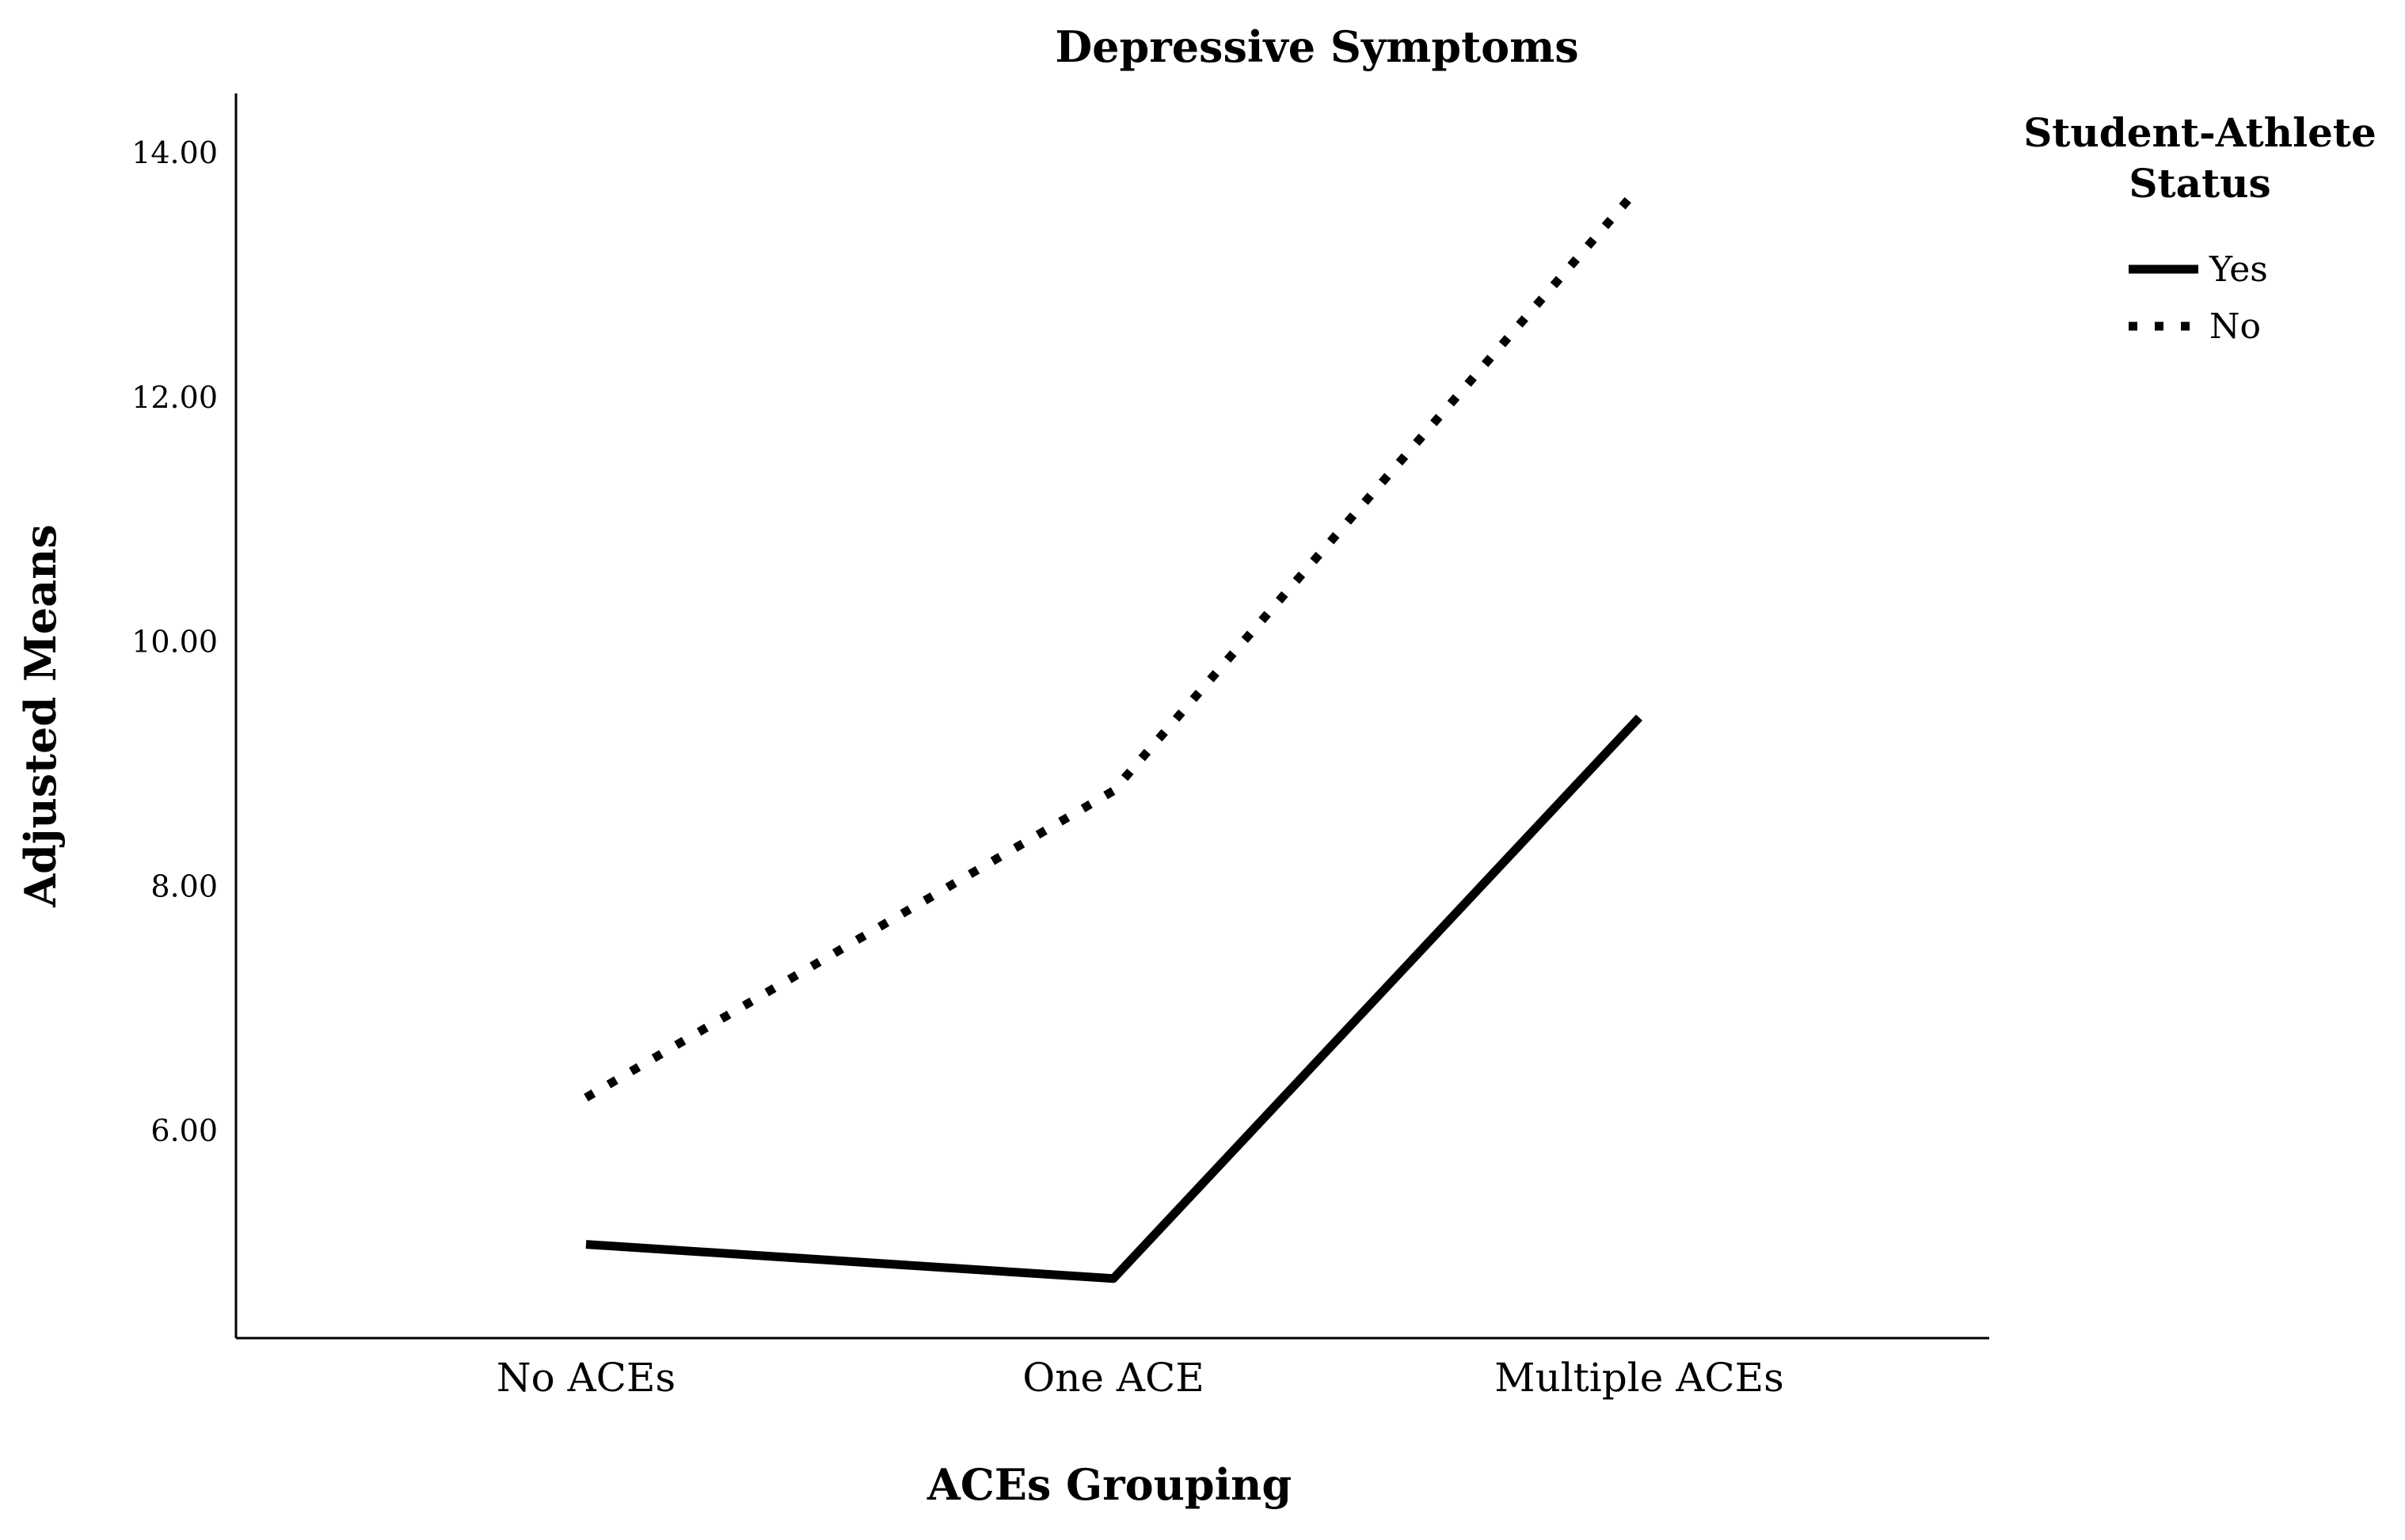 The width and height of the screenshot is (2405, 1540). I want to click on x-tick-label: One ACE, so click(1113, 1378).